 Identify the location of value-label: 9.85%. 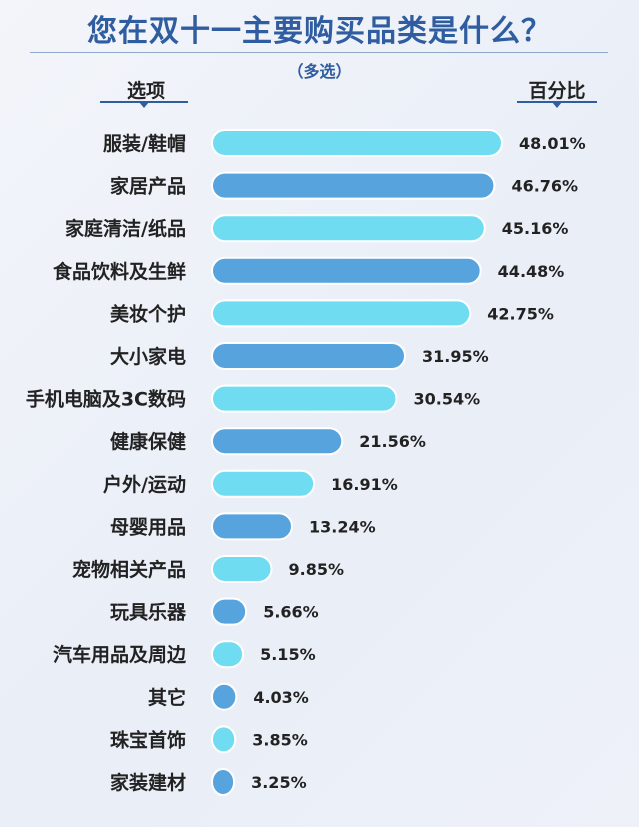
(316, 569).